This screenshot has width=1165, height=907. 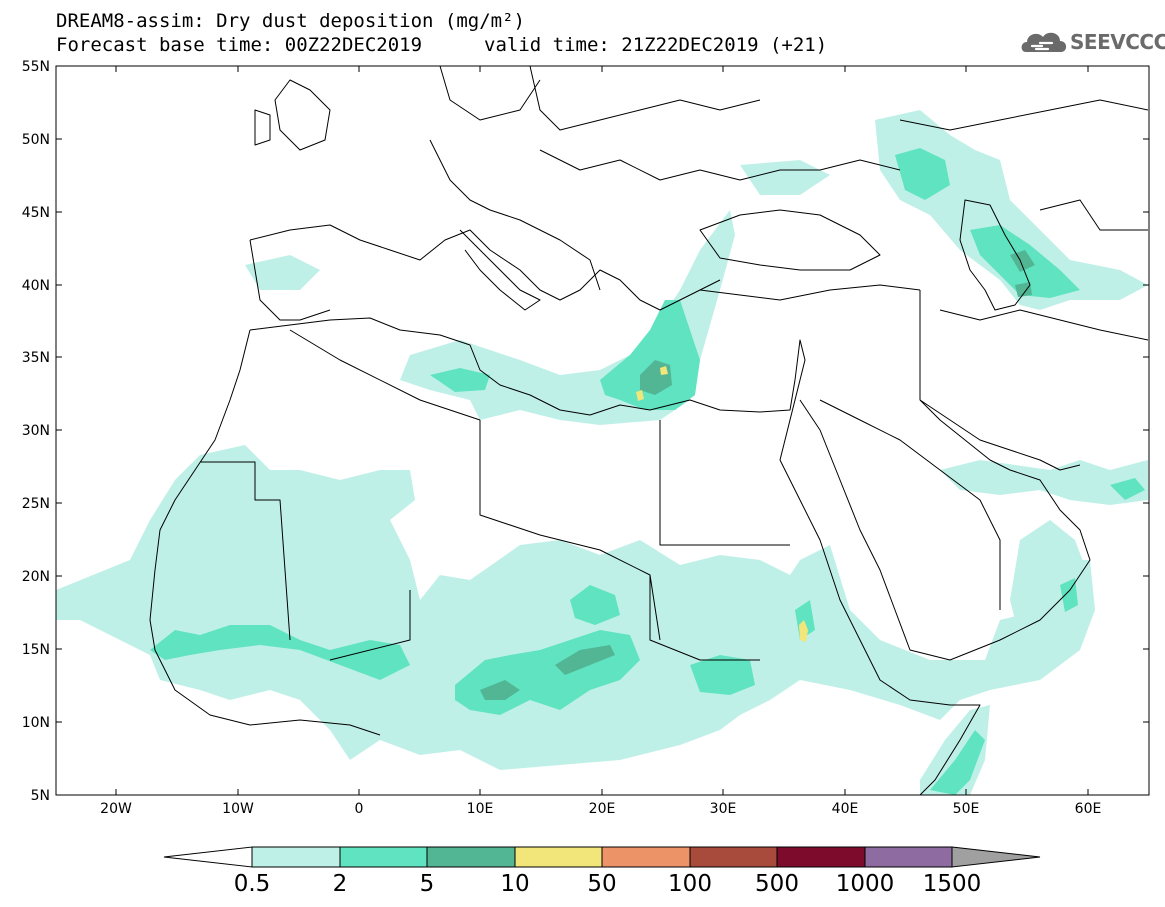 What do you see at coordinates (601, 884) in the screenshot?
I see `colorbar-label-4: 50` at bounding box center [601, 884].